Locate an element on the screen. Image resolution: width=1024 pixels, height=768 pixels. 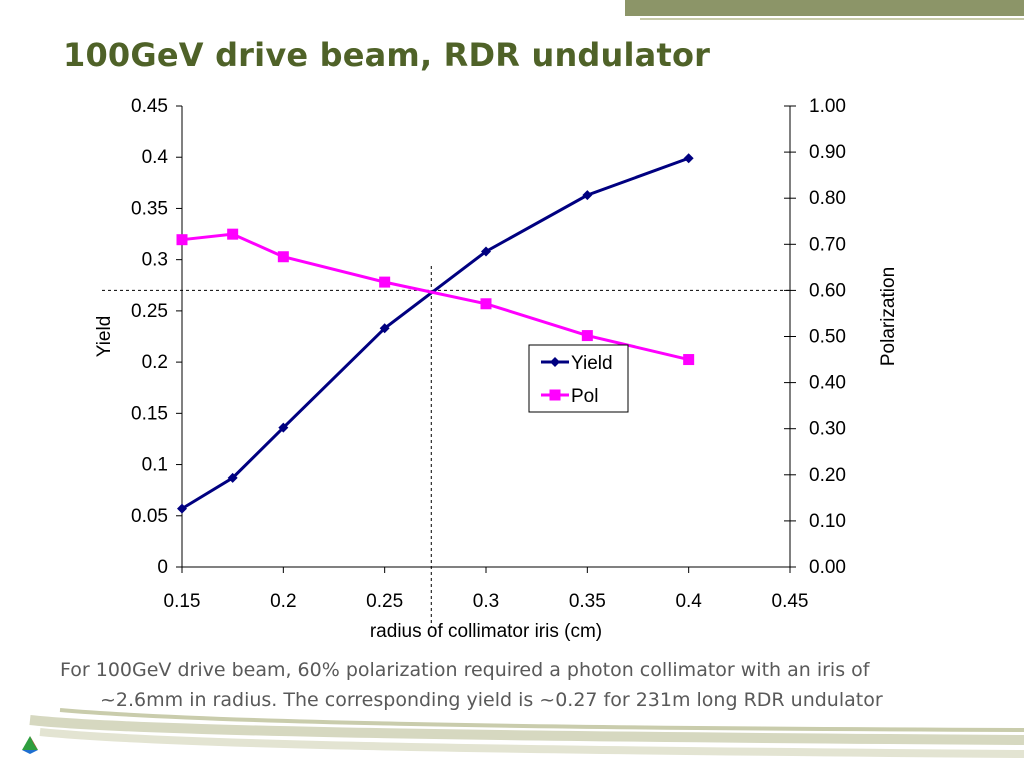
x-tick-label: 0.35 is located at coordinates (587, 601).